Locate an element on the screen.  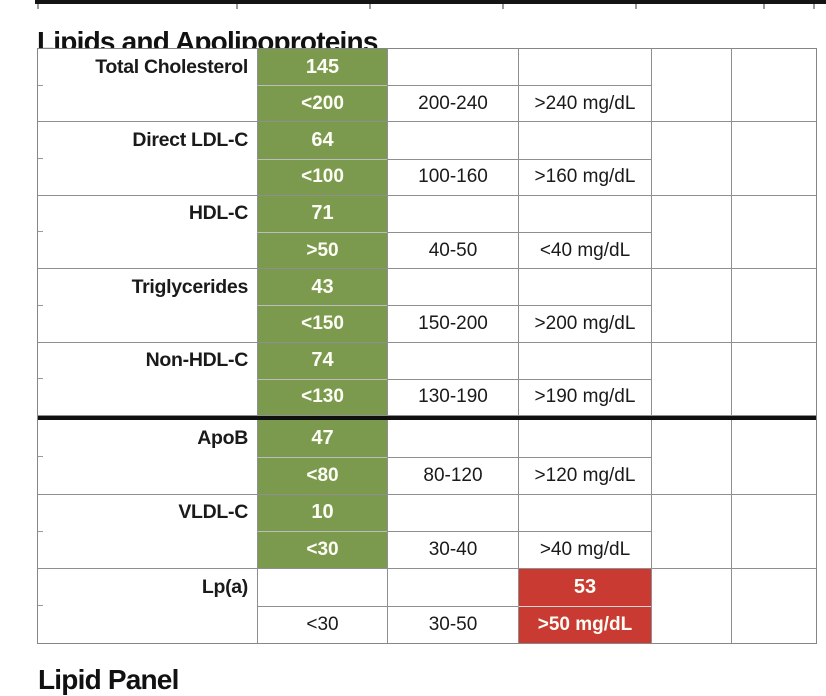
borderline-range-cell: 30-40 is located at coordinates (452, 550).